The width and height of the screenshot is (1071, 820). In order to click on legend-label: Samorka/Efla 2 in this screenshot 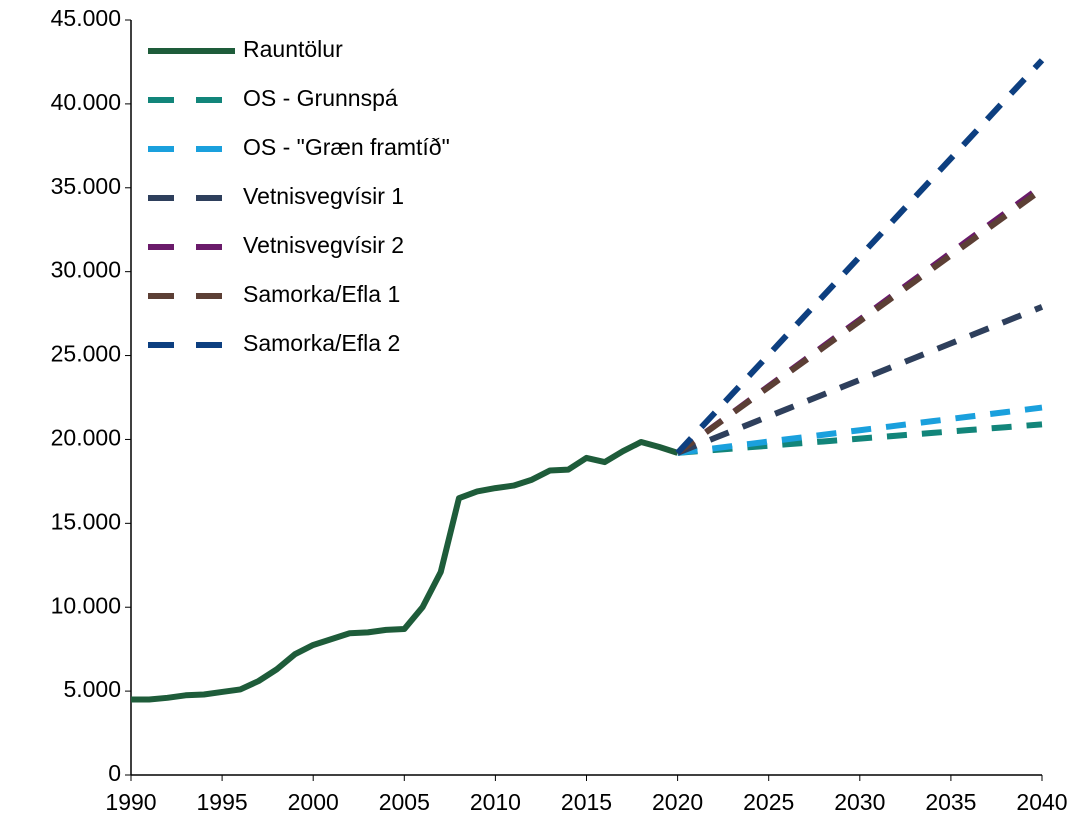, I will do `click(321, 343)`.